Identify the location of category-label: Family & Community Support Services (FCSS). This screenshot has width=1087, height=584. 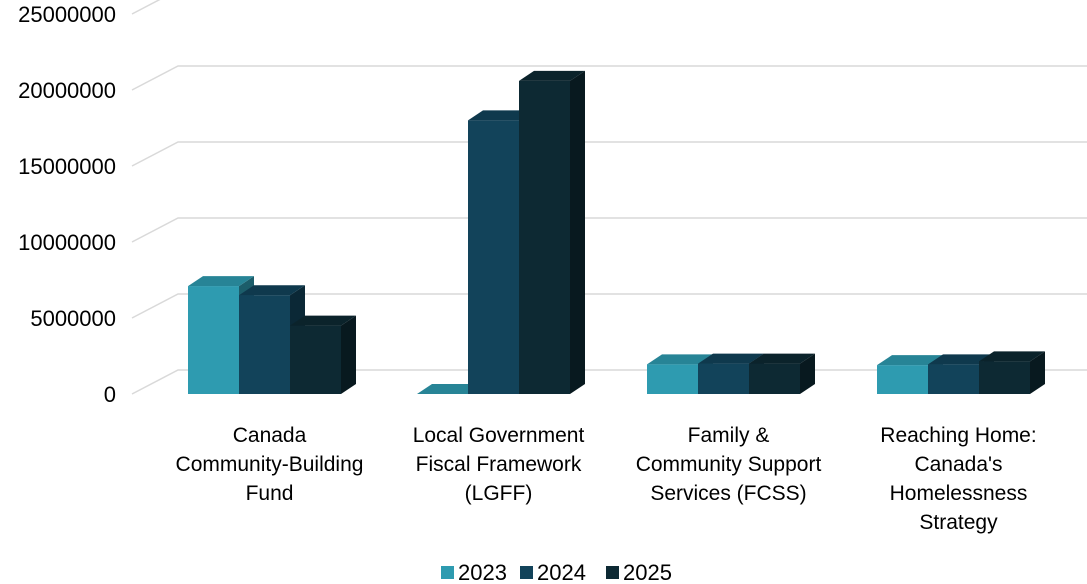
(729, 464).